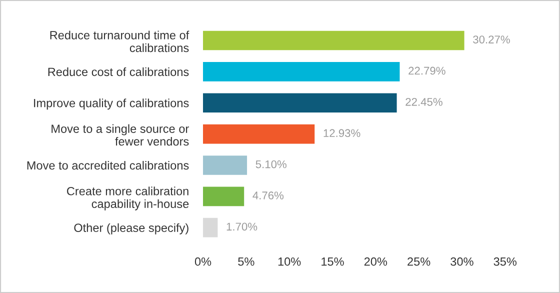 The width and height of the screenshot is (560, 293). I want to click on y-tick-label: Move to accredited calibrations, so click(108, 165).